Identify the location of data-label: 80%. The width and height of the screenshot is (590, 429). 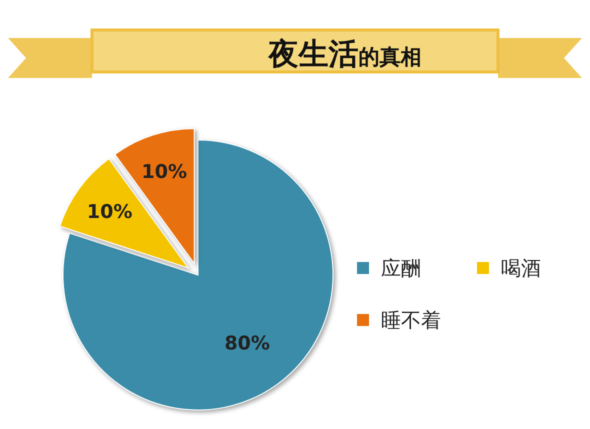
(247, 343).